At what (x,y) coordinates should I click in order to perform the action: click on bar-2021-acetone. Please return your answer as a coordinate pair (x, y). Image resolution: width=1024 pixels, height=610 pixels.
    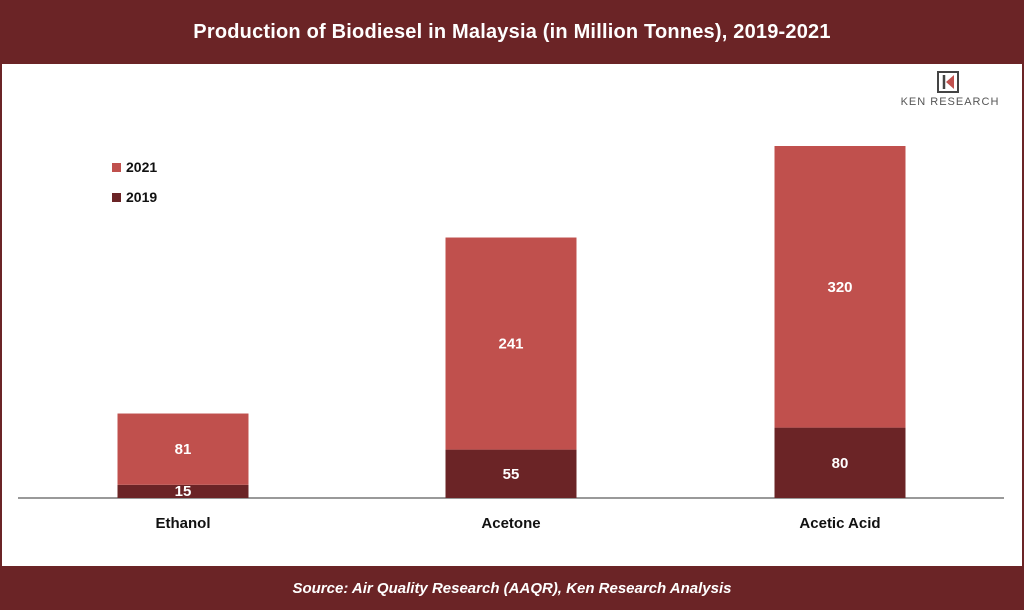
    Looking at the image, I should click on (511, 343).